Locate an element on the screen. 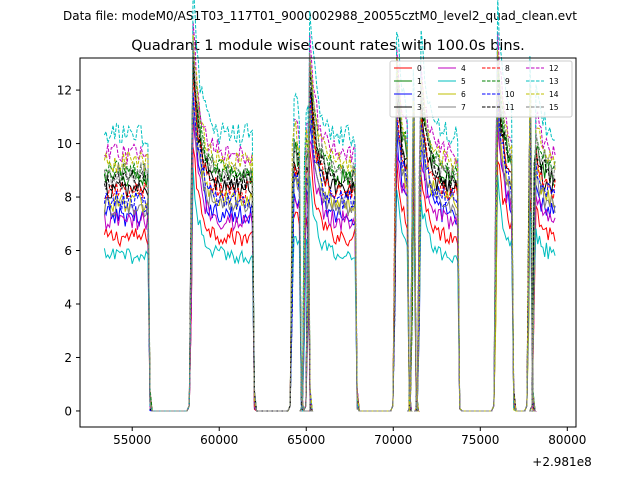 Image resolution: width=640 pixels, height=480 pixels. legend-label-14: 14 is located at coordinates (554, 94).